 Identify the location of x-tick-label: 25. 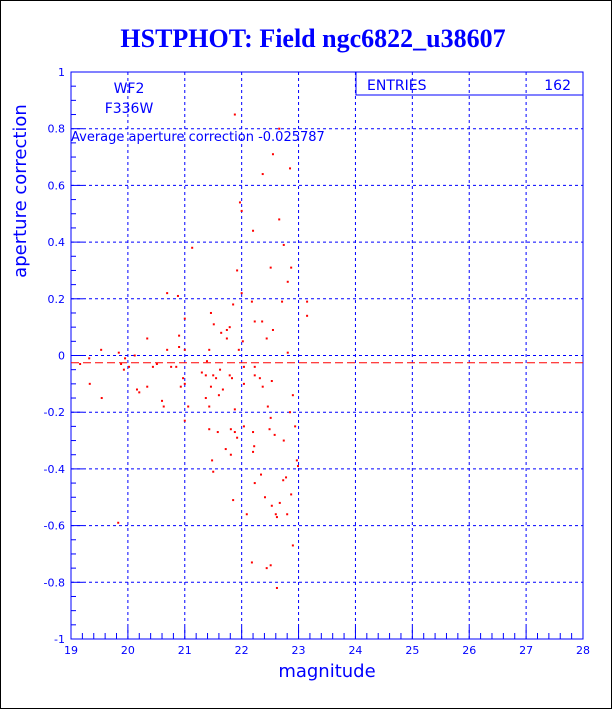
(412, 650).